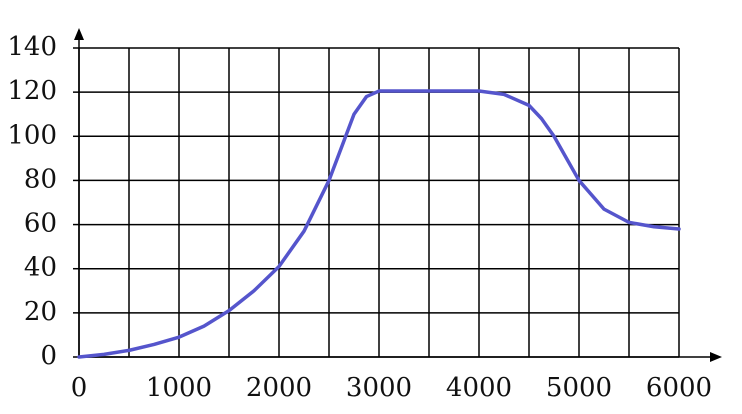  Describe the element at coordinates (716, 357) in the screenshot. I see `x-arrow` at that location.